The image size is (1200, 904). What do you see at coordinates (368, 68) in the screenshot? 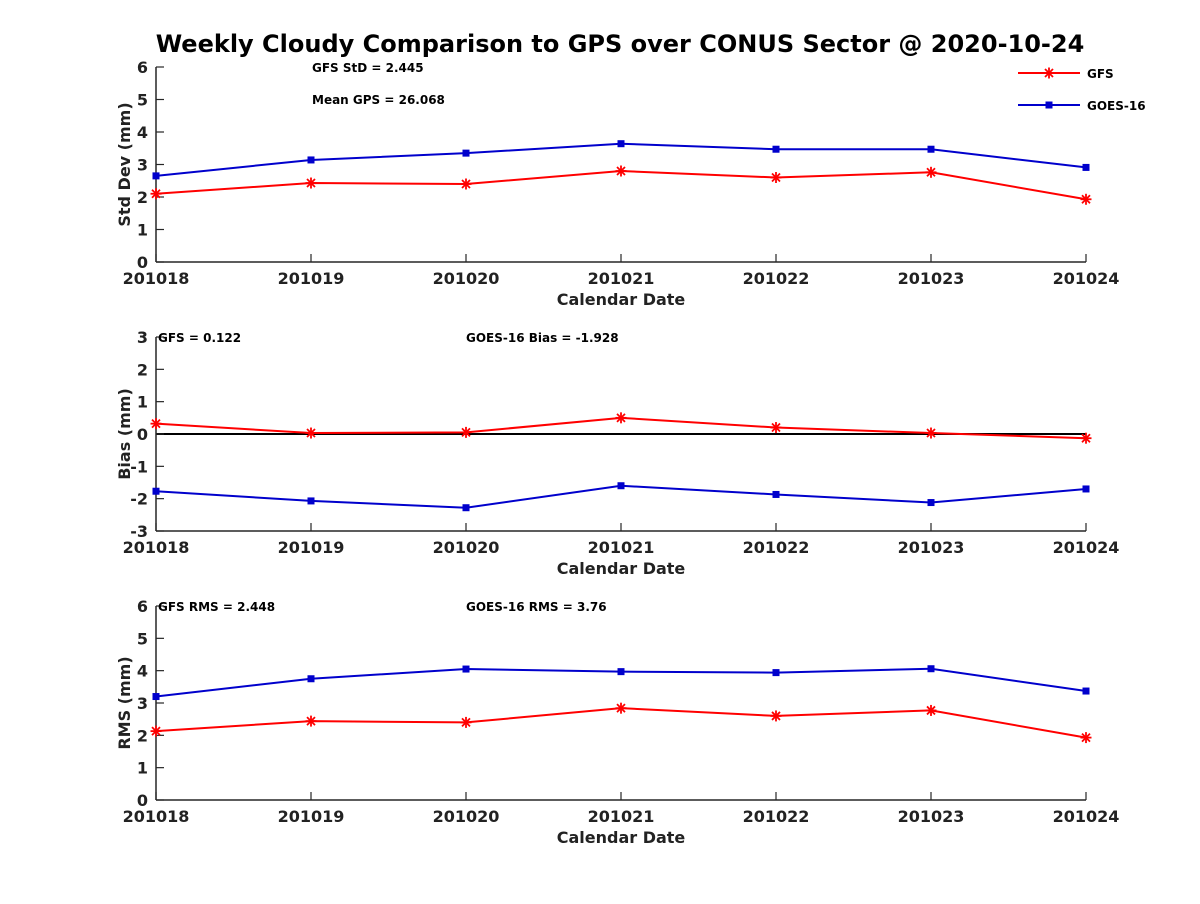
I see `stat-annotation: GFS StD = 2.445` at bounding box center [368, 68].